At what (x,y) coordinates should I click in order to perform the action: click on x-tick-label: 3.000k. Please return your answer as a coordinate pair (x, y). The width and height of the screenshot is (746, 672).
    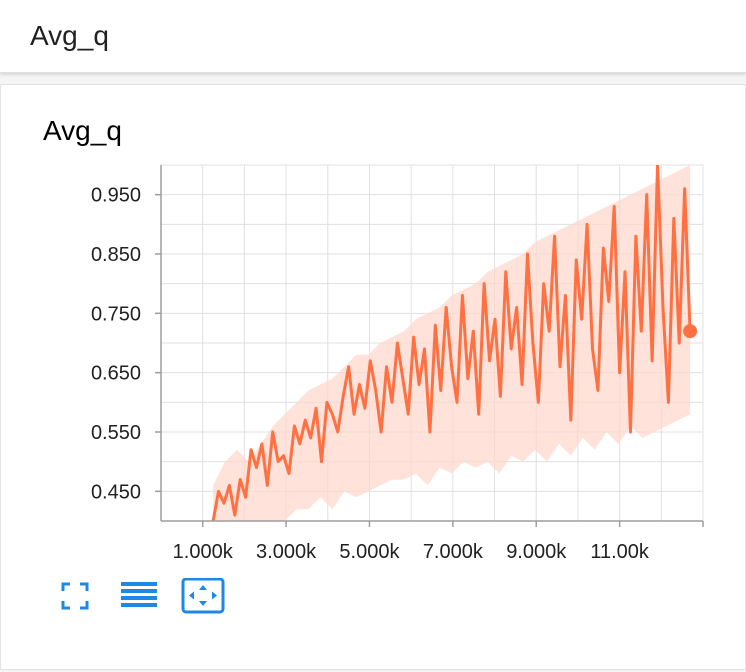
    Looking at the image, I should click on (286, 552).